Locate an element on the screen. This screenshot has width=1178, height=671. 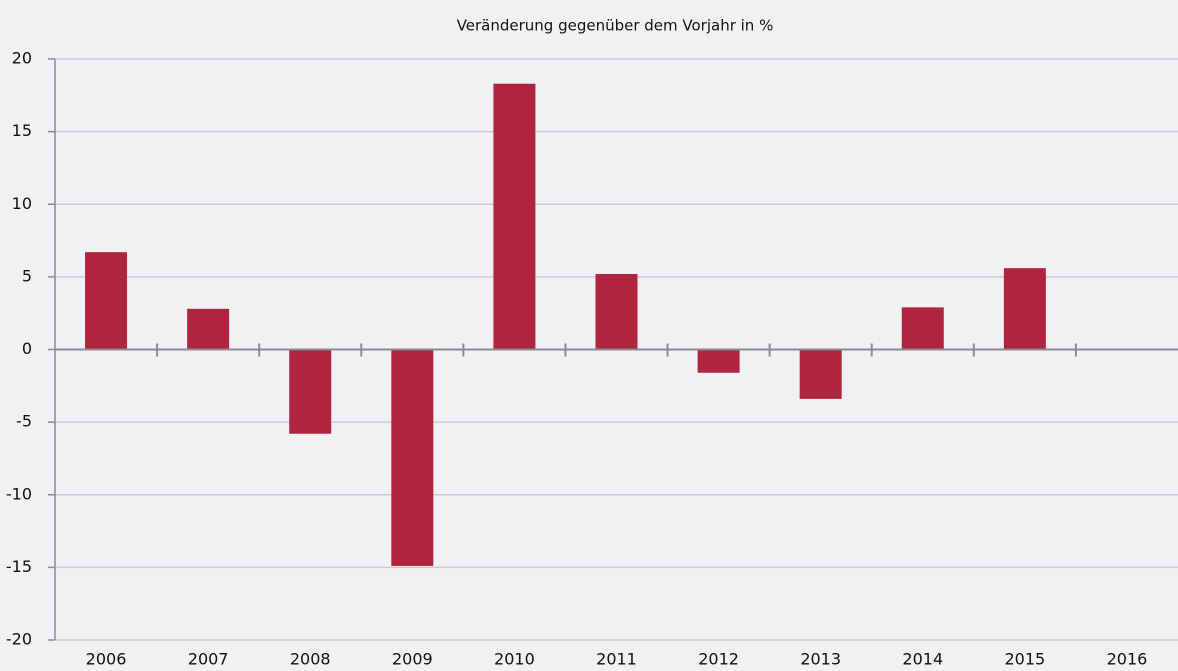
x-tick-label: 2014 is located at coordinates (922, 659).